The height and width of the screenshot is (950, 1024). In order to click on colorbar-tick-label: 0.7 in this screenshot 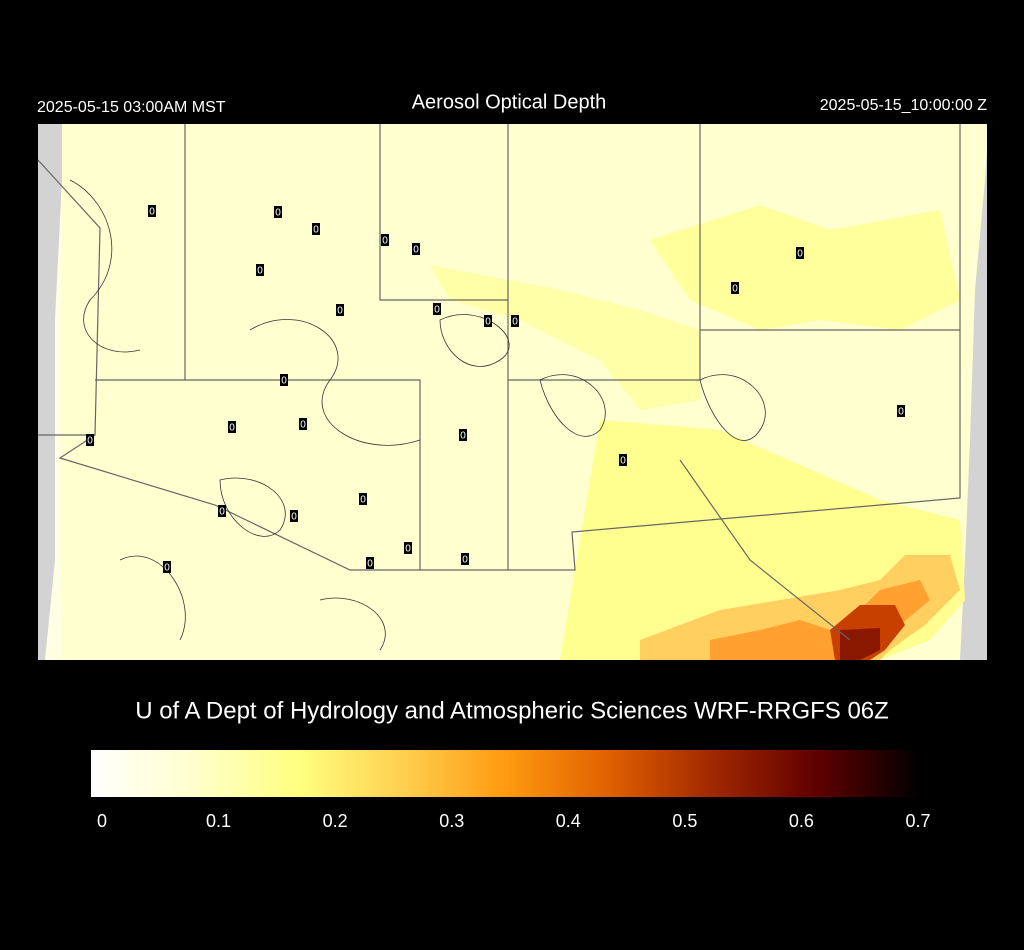, I will do `click(917, 821)`.